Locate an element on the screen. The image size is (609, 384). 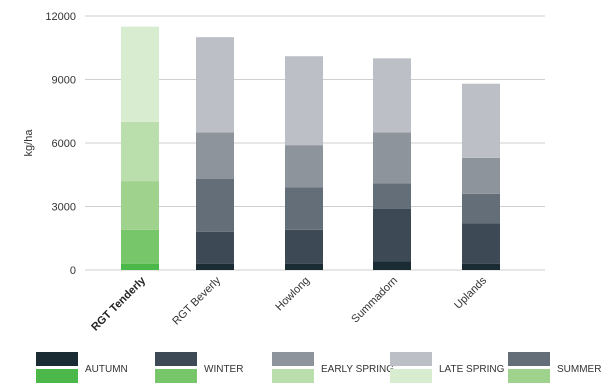
y-axis-ticks: 0 3000 6000 9000 12000 is located at coordinates (60, 144).